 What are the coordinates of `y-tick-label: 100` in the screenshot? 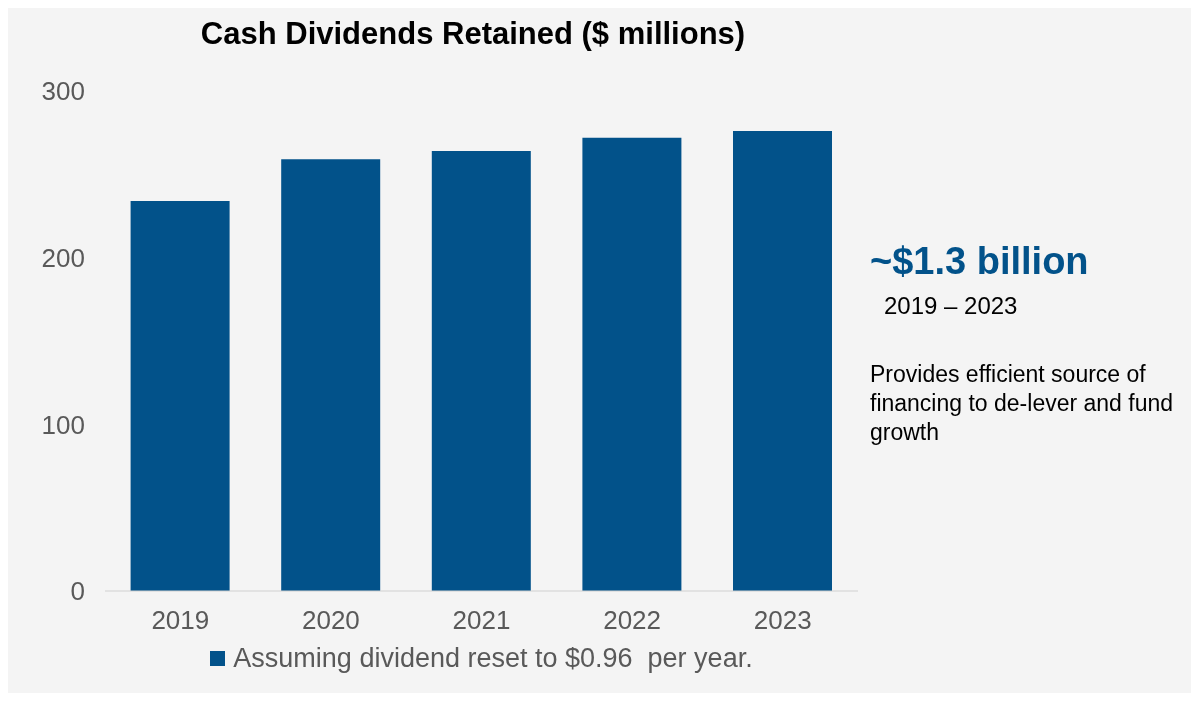 It's located at (63, 424).